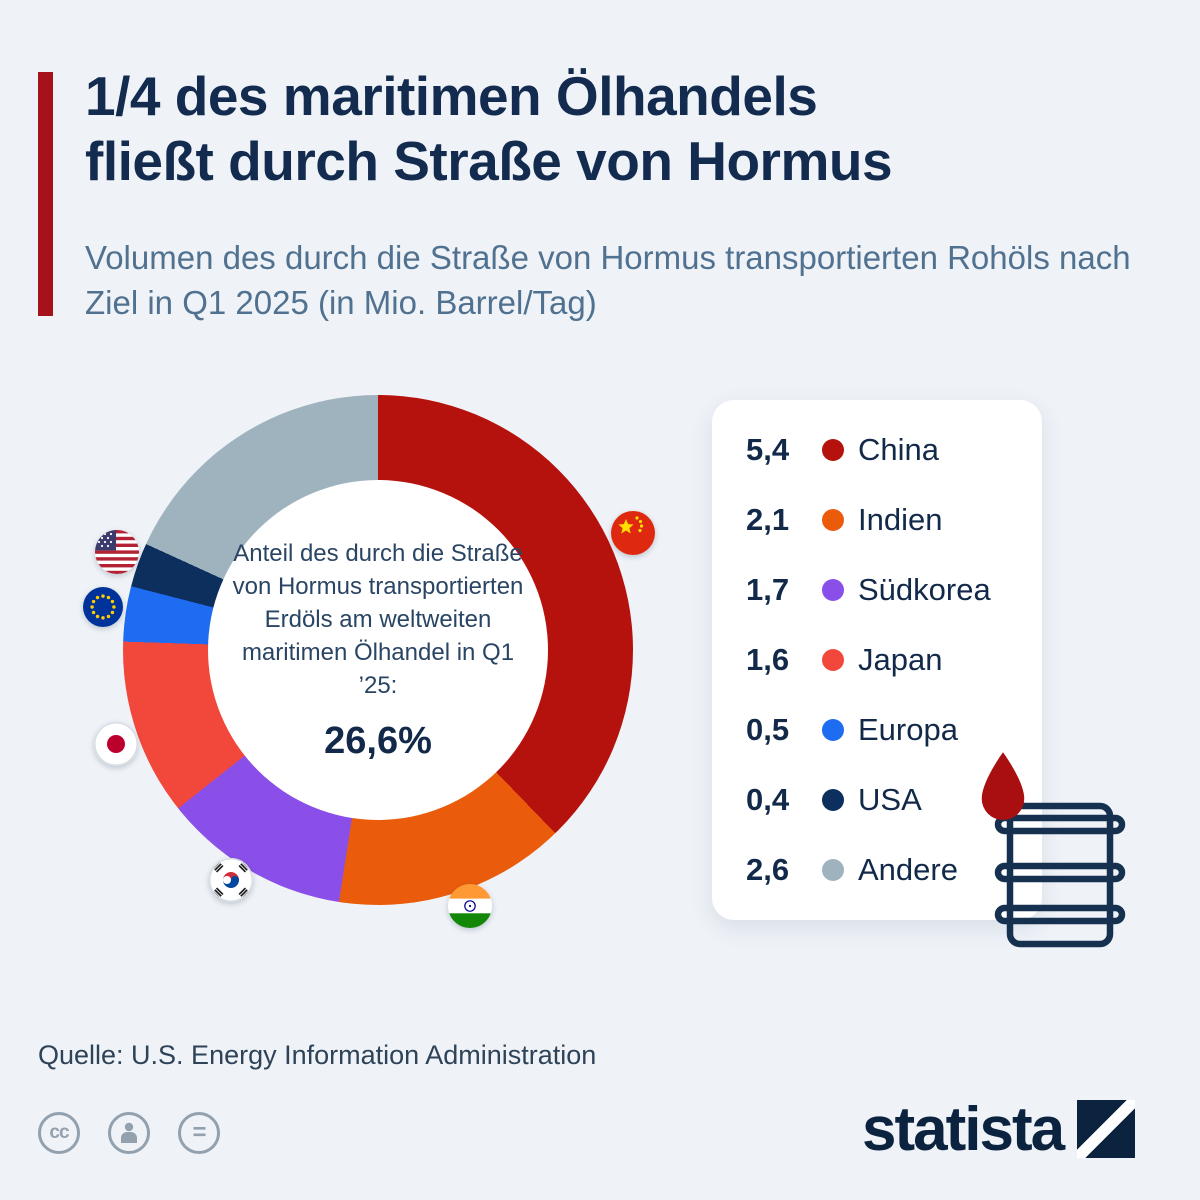 This screenshot has width=1200, height=1200. I want to click on title-line-1: 1/4 des maritimen Ölhandels, so click(451, 96).